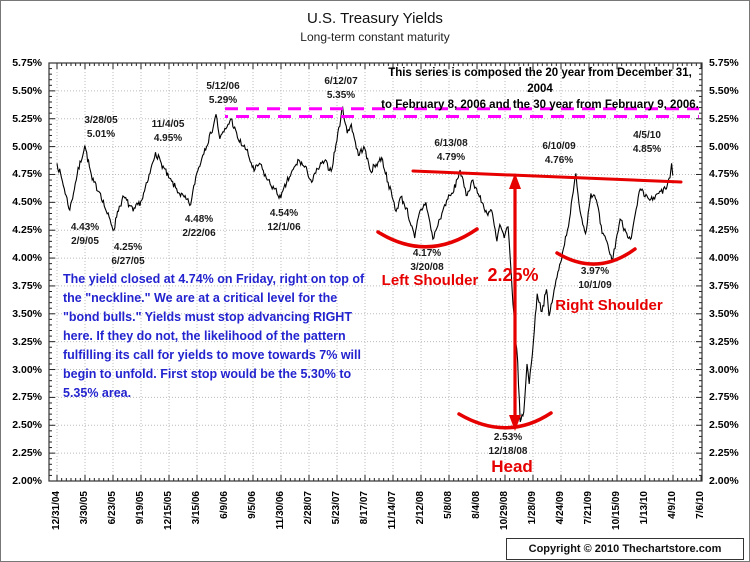  What do you see at coordinates (27, 230) in the screenshot?
I see `y-axis-label-left: 4.25%` at bounding box center [27, 230].